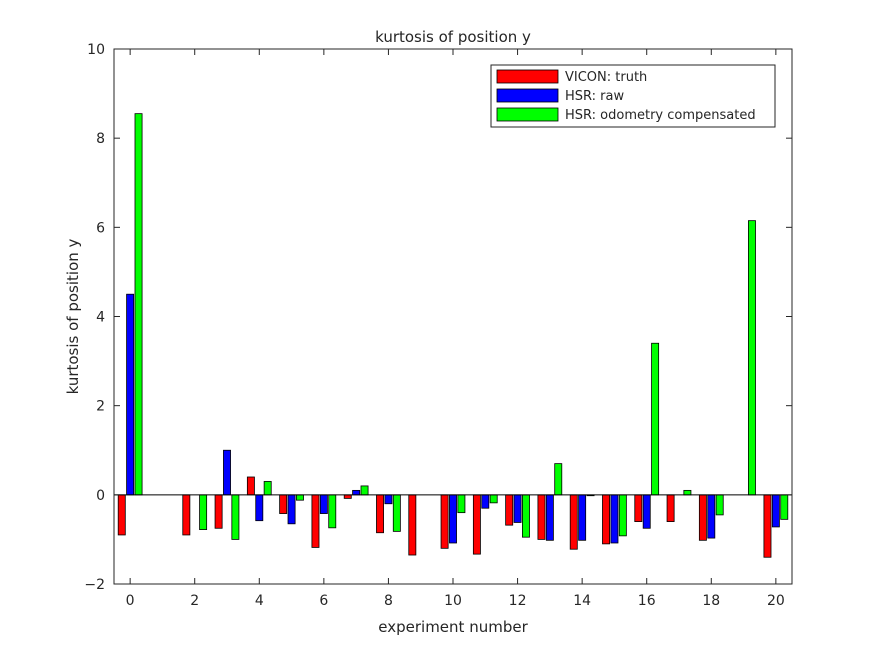 The image size is (875, 656). I want to click on bar-series0-x2, so click(186, 515).